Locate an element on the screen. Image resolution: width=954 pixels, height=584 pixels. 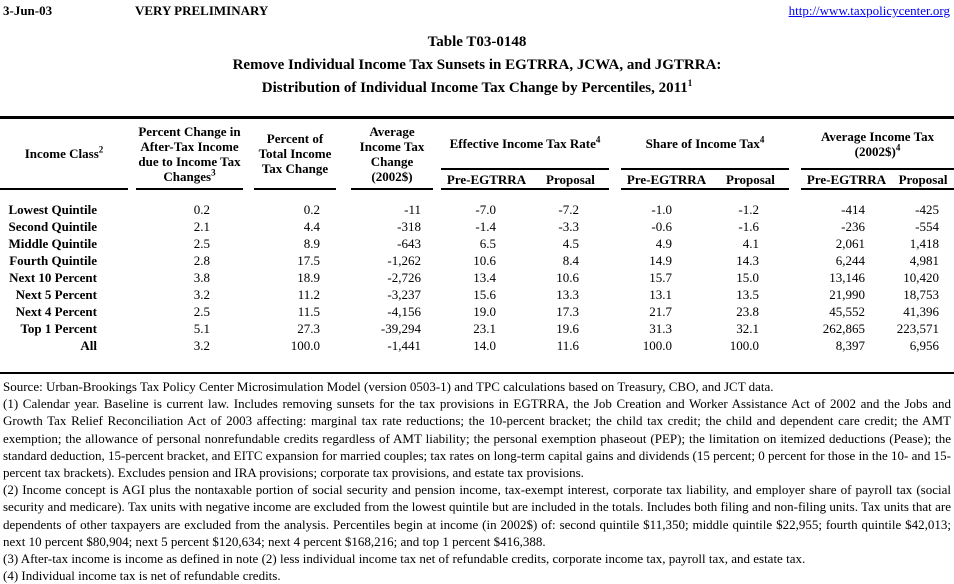
cell: 19.0 is located at coordinates (484, 311).